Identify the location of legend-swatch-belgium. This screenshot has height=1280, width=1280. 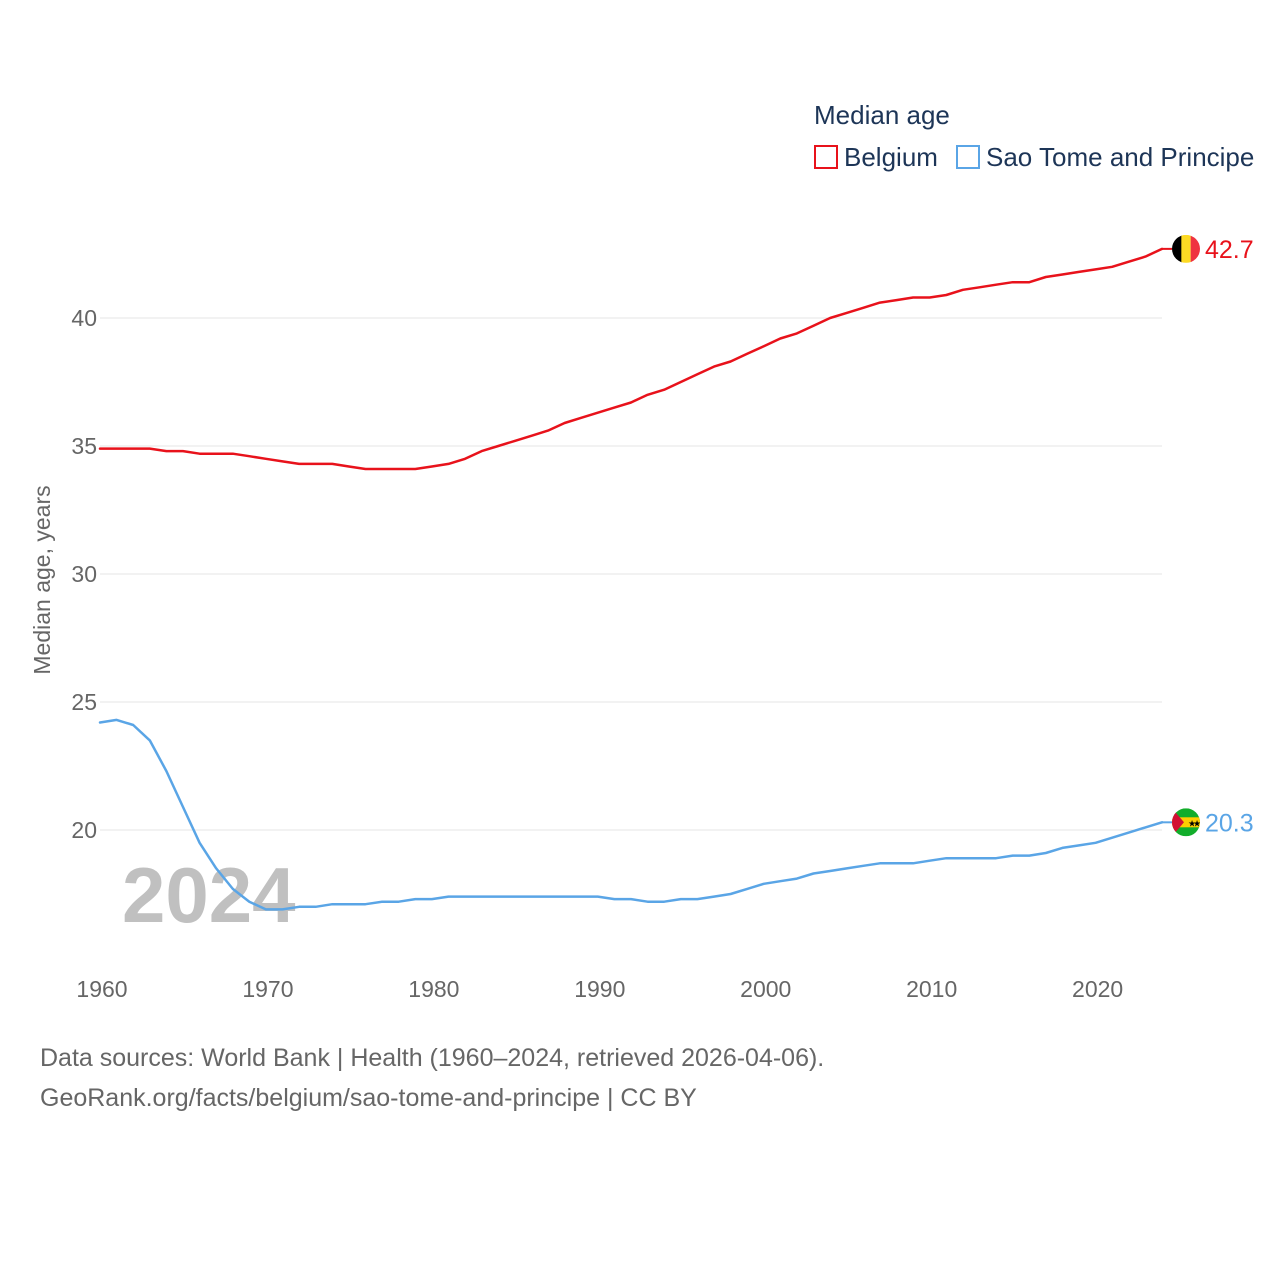
(826, 157).